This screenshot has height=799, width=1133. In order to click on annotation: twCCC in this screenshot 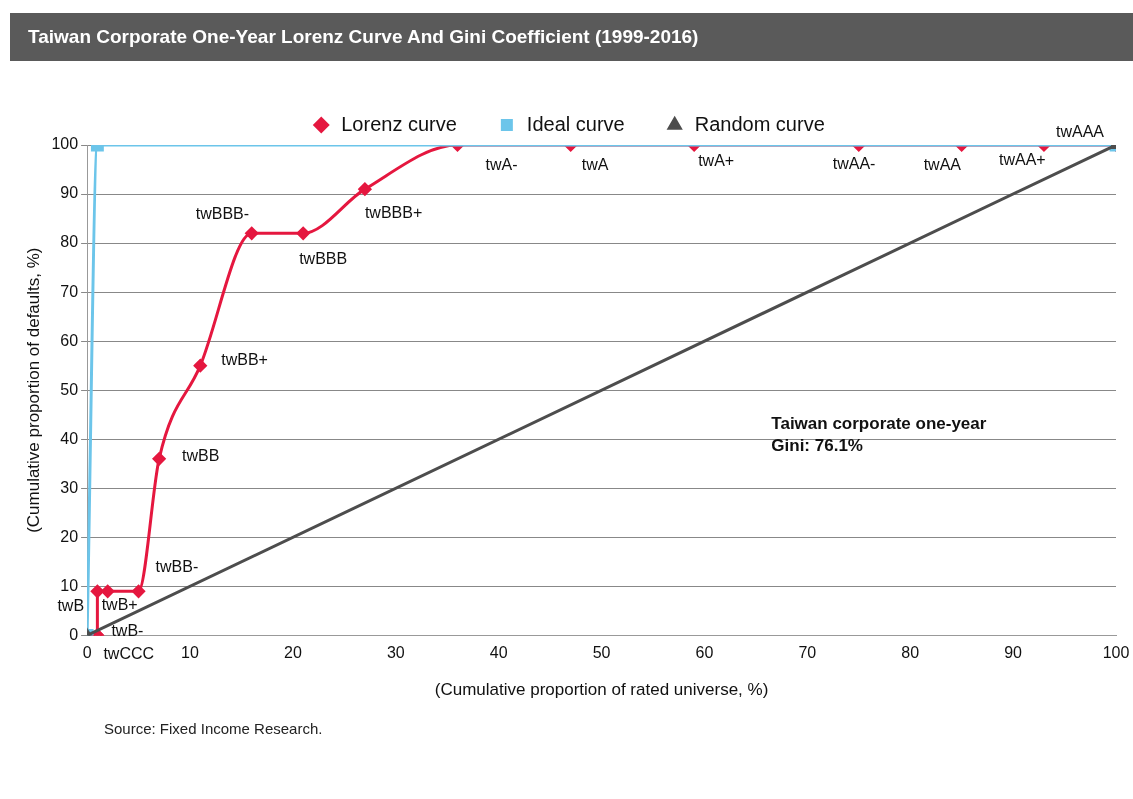, I will do `click(129, 653)`.